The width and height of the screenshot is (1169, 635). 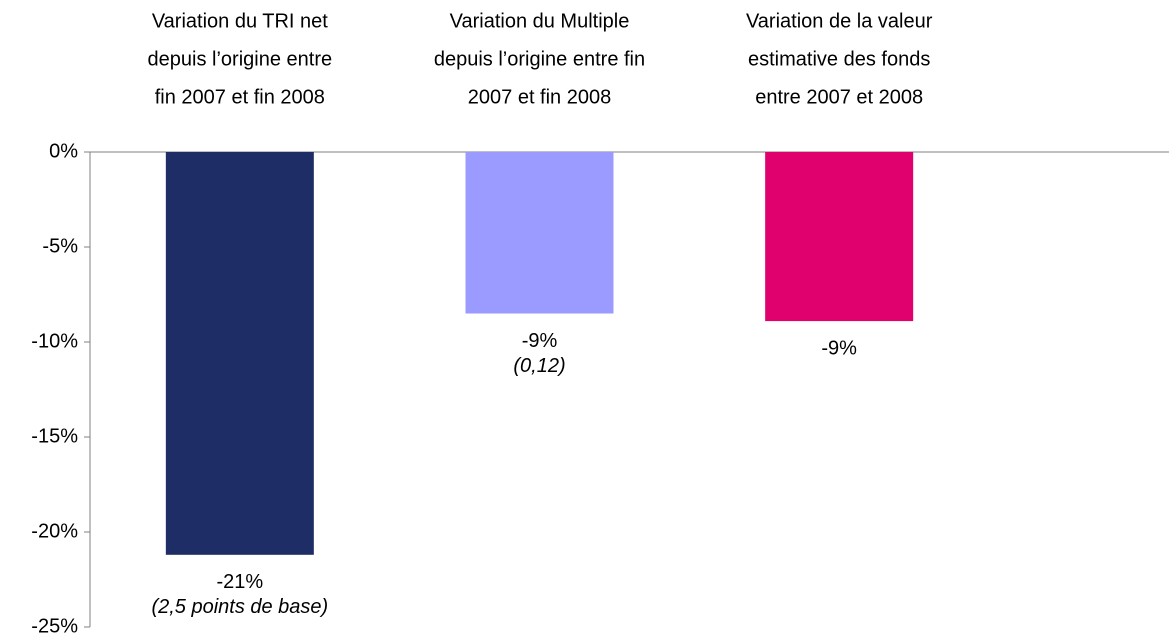 I want to click on category-label: depuis l’origine entre fin, so click(x=539, y=59).